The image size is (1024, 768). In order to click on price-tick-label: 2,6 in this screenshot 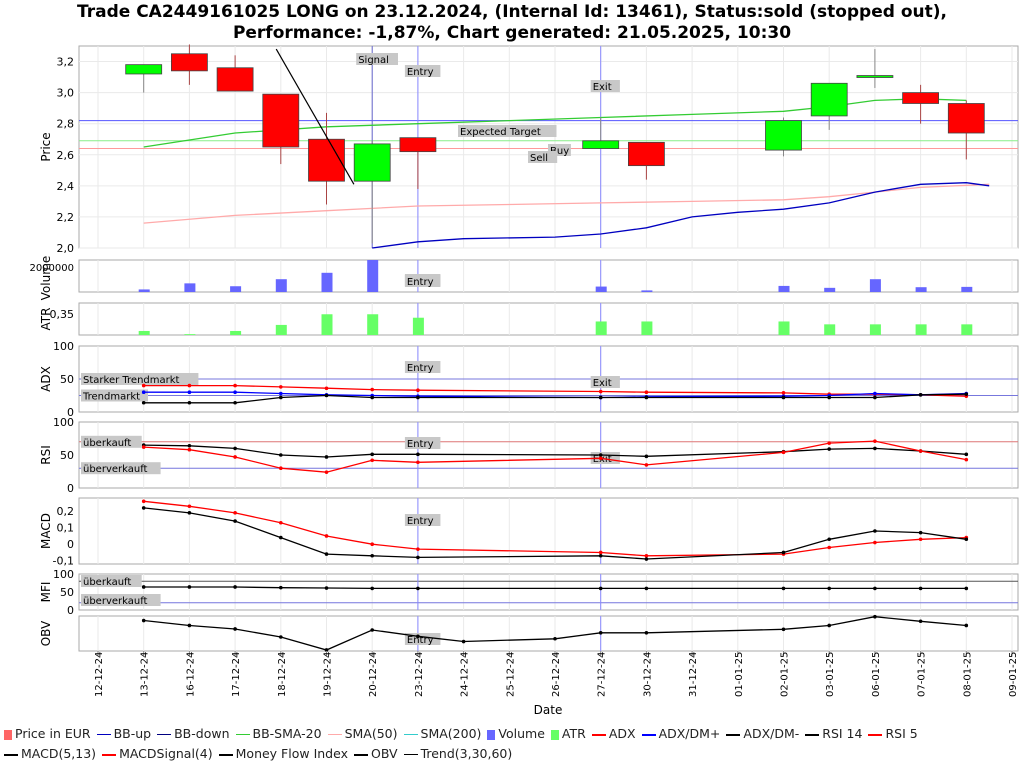, I will do `click(66, 155)`.